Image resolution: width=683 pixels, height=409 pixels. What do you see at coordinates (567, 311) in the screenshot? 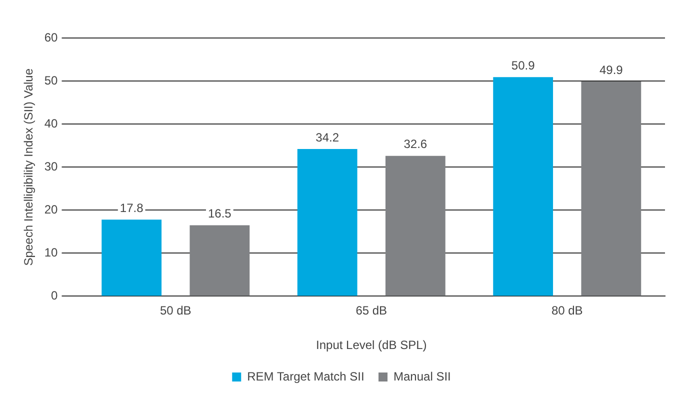
I see `x-tick-label: 80 dB` at bounding box center [567, 311].